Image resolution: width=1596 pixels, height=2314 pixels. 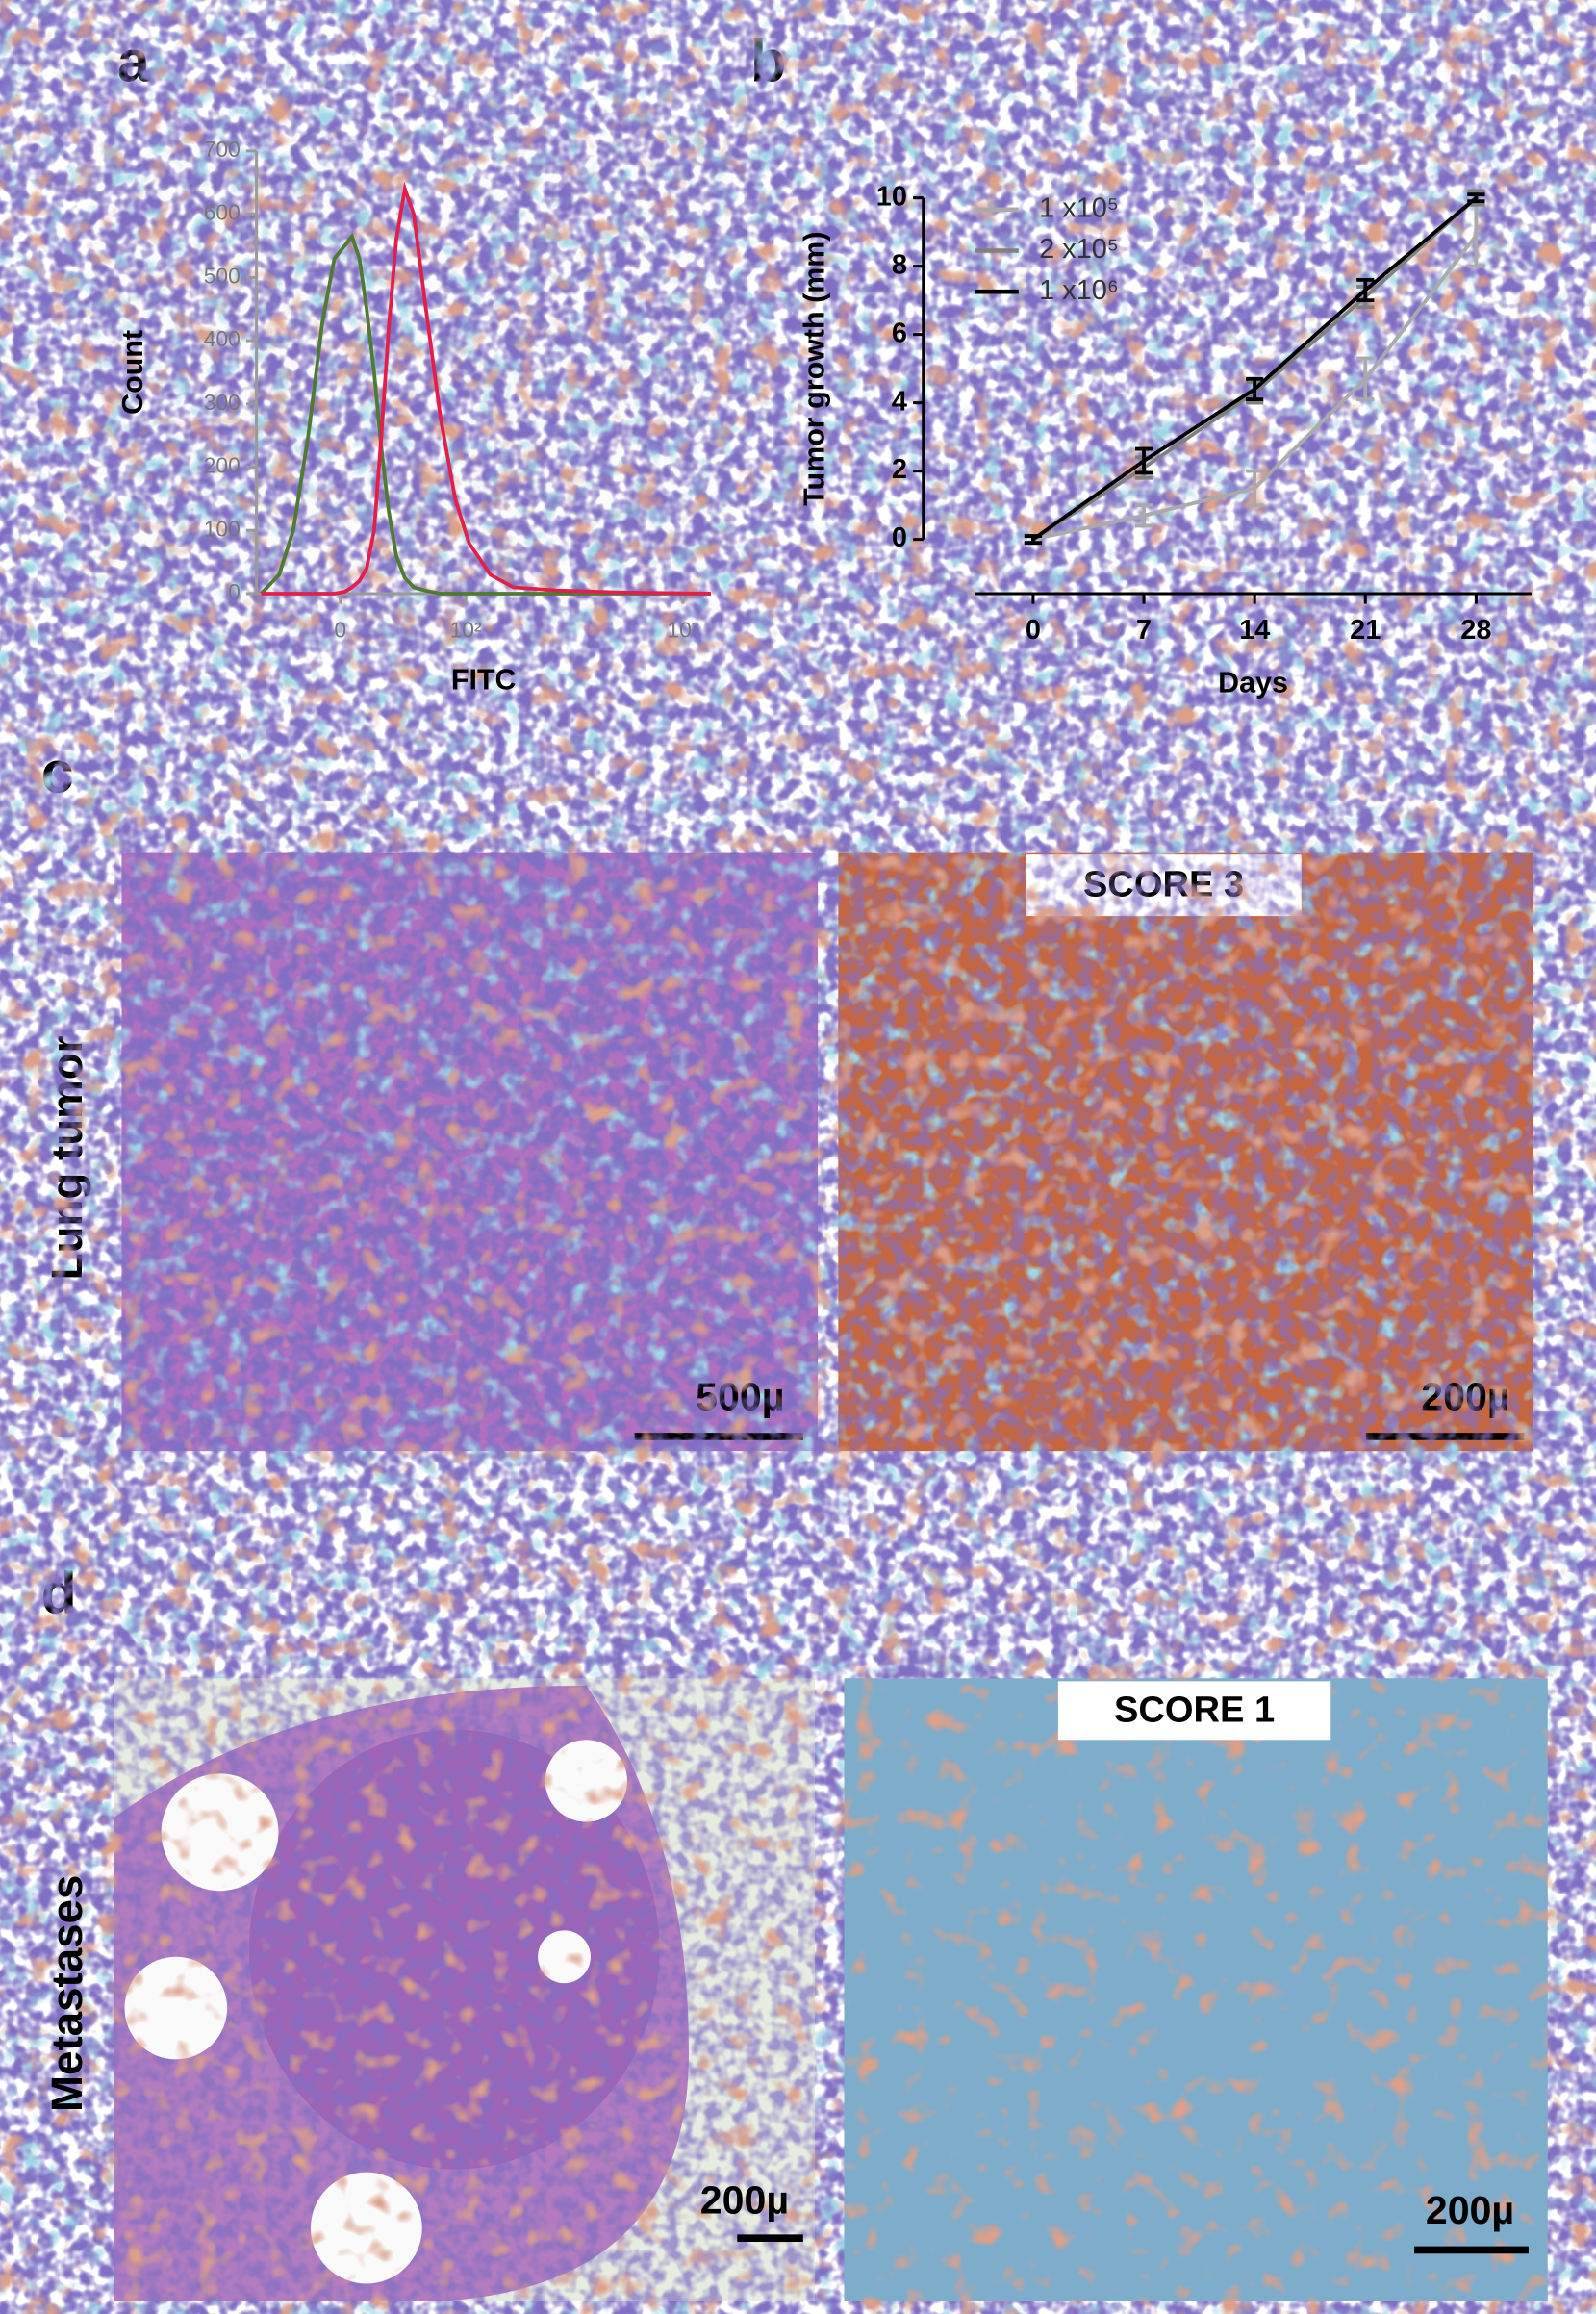 I want to click on score-label: SCORE 1, so click(x=1194, y=1710).